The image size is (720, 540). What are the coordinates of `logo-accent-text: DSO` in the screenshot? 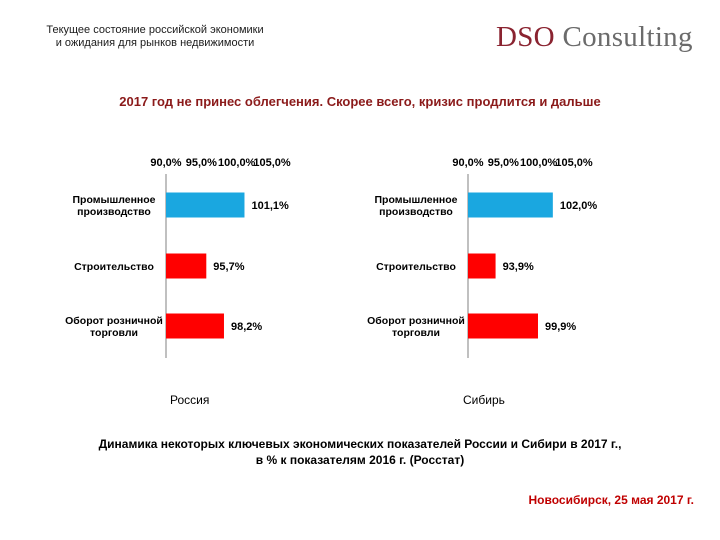 It's located at (525, 37).